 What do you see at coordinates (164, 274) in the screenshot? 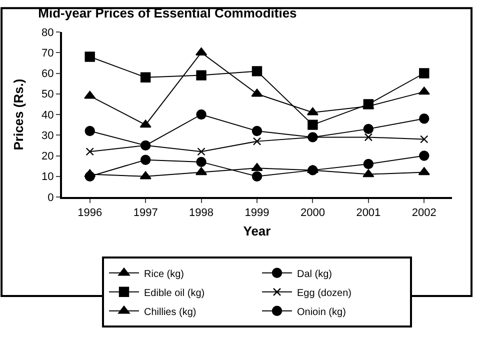
I see `legend-label: Rice (kg)` at bounding box center [164, 274].